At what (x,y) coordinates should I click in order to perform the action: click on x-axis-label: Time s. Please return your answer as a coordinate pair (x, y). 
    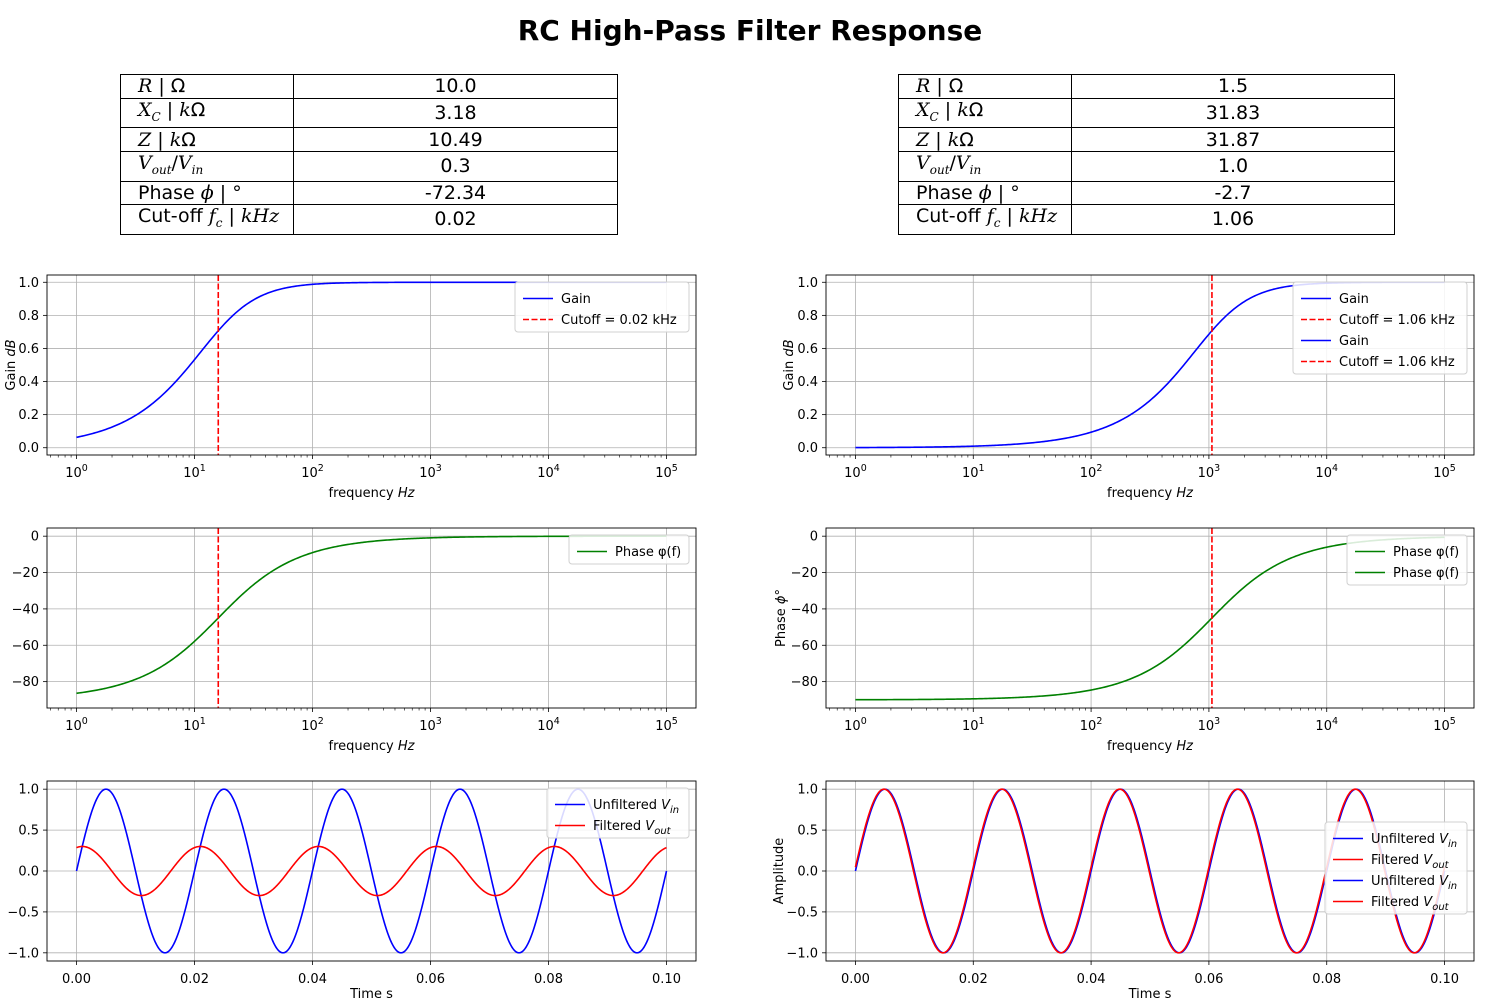
    Looking at the image, I should click on (1150, 993).